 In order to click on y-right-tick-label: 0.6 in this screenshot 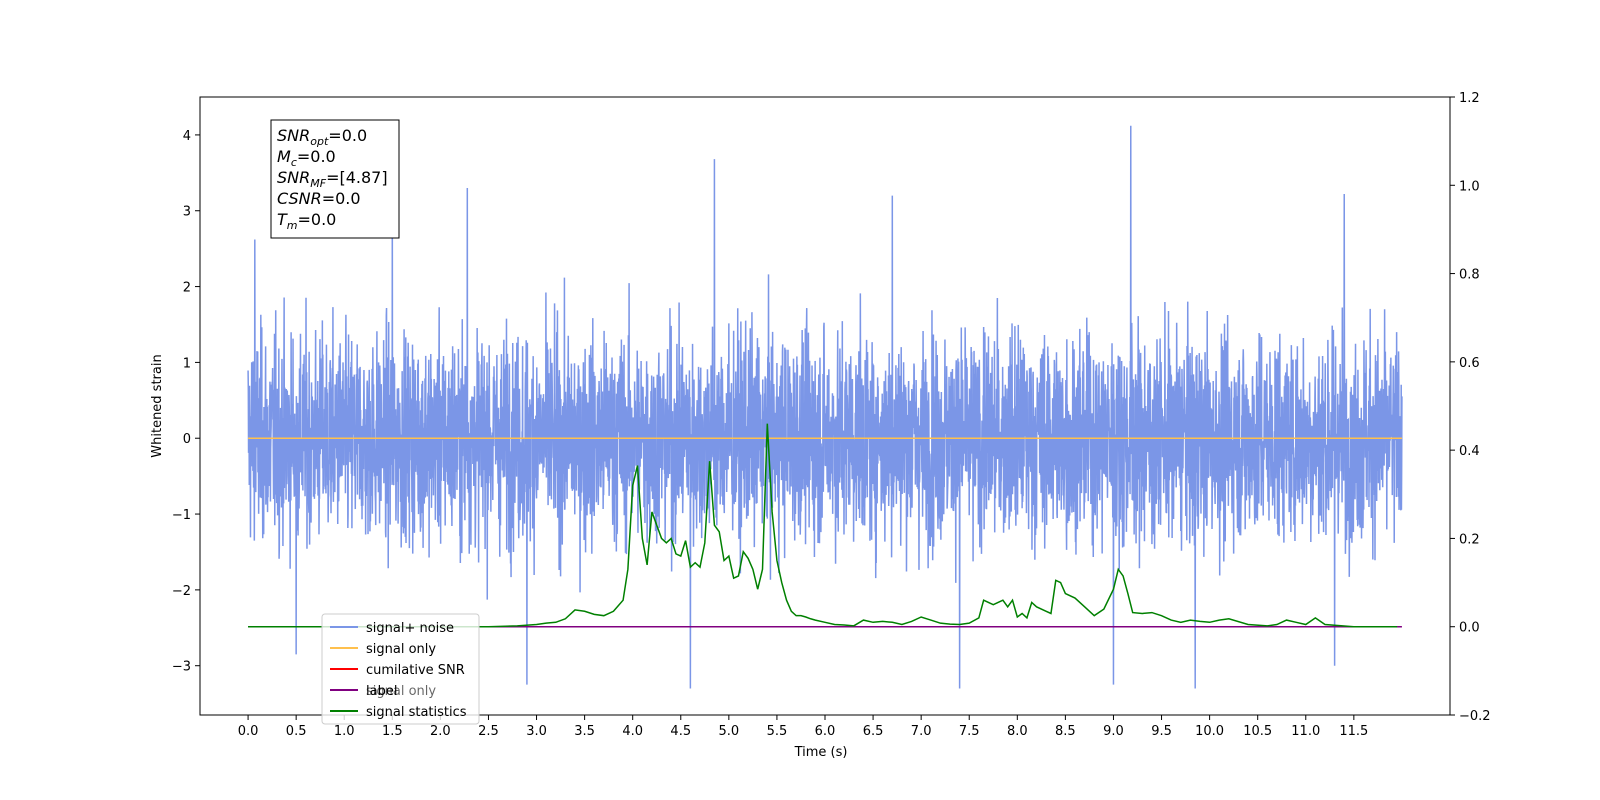, I will do `click(1469, 363)`.